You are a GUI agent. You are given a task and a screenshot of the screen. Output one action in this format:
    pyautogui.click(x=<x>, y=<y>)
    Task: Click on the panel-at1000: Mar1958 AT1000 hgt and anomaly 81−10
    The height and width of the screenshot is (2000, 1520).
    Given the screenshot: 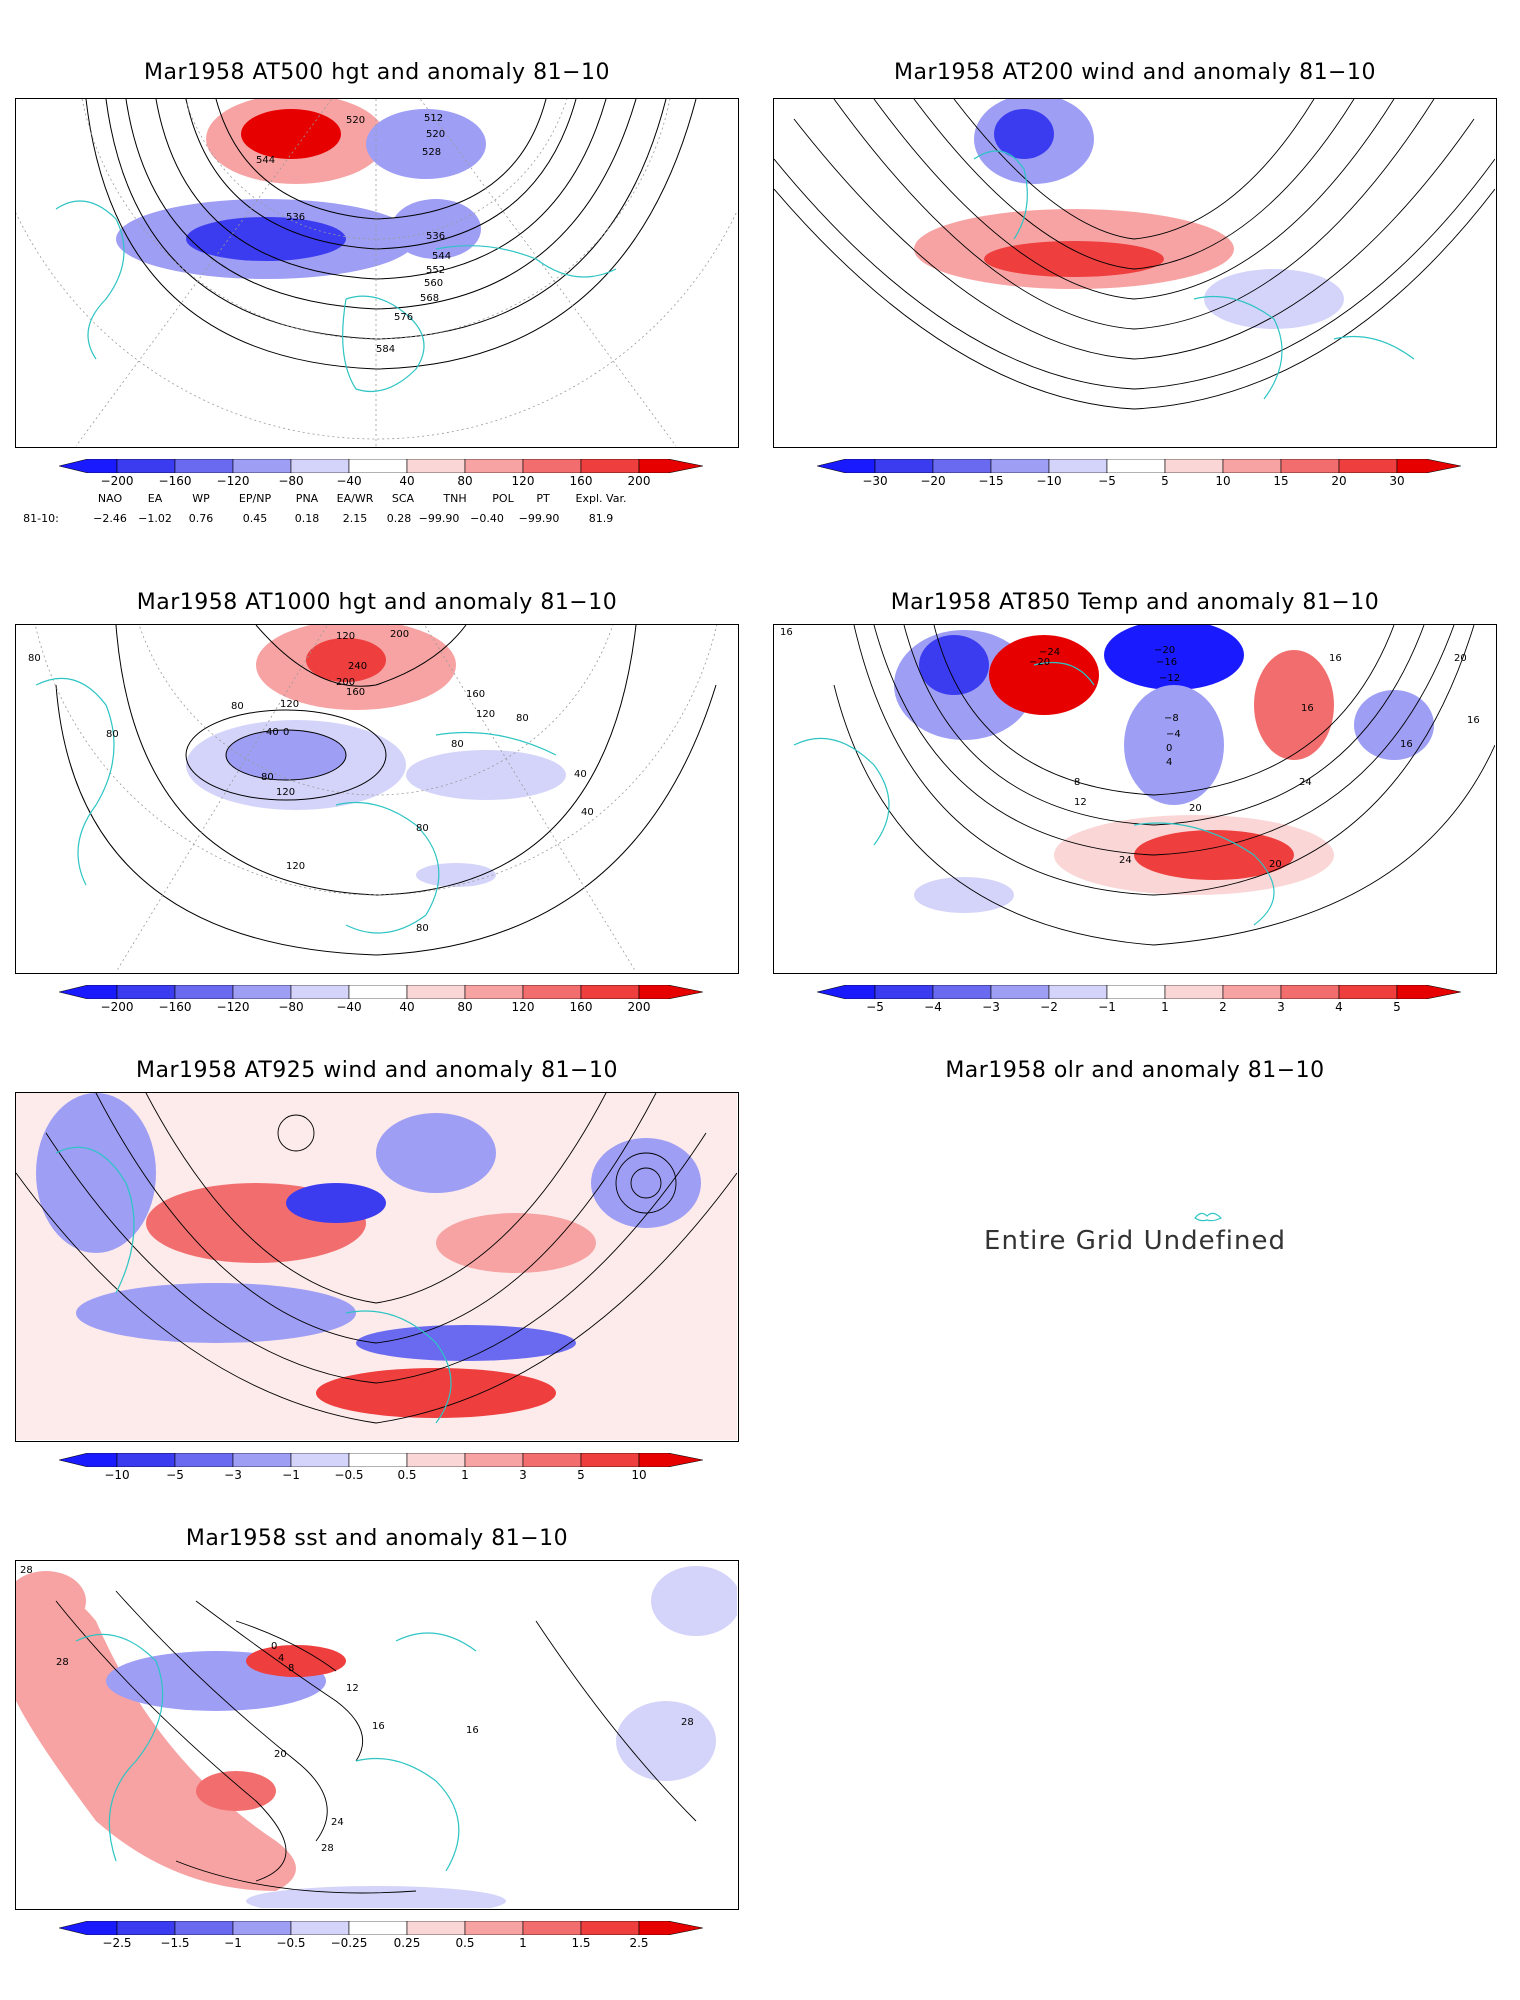 What is the action you would take?
    pyautogui.click(x=377, y=805)
    